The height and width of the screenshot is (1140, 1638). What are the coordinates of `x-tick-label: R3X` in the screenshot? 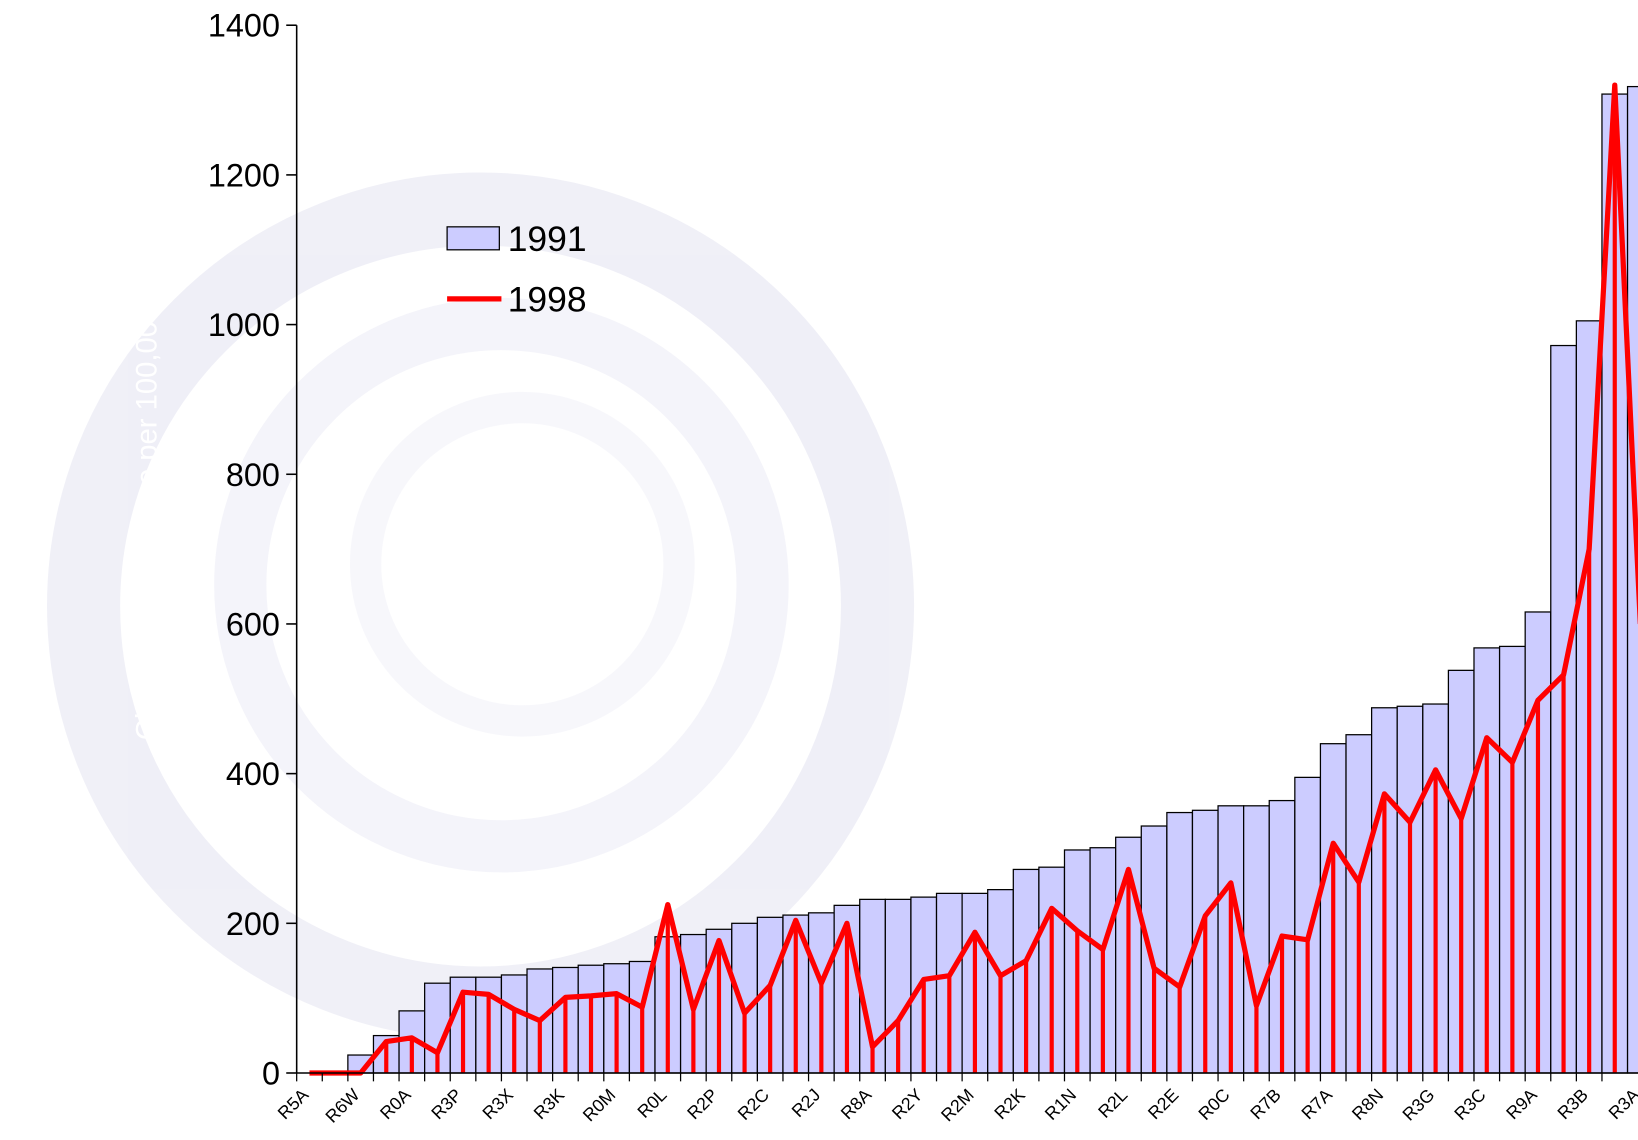 It's located at (497, 1104).